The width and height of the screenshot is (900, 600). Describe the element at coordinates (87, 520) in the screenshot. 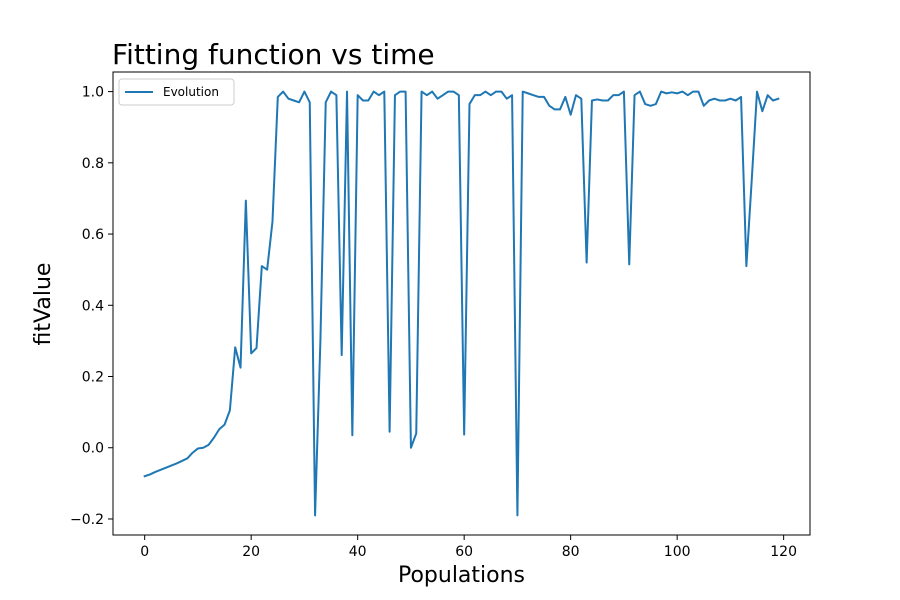

I see `y-tick-label: −0.2` at that location.